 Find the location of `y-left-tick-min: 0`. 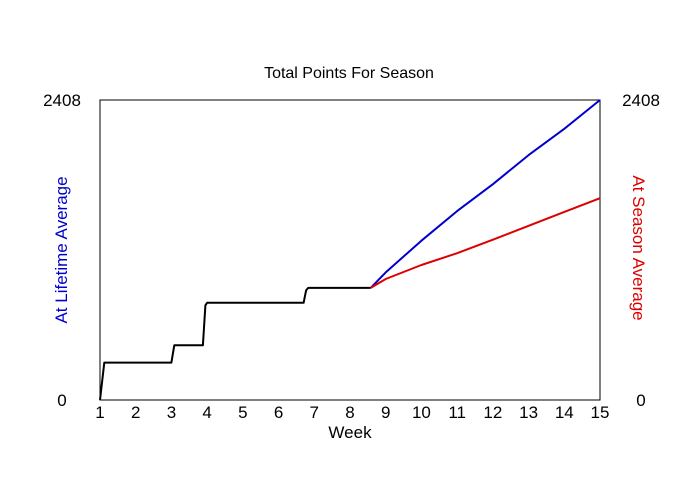

y-left-tick-min: 0 is located at coordinates (61, 400).